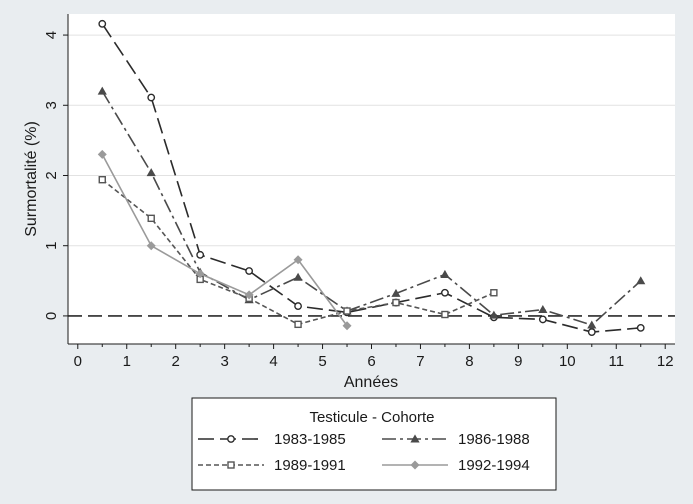 The height and width of the screenshot is (504, 693). I want to click on legend-item: 1983-1985, so click(272, 439).